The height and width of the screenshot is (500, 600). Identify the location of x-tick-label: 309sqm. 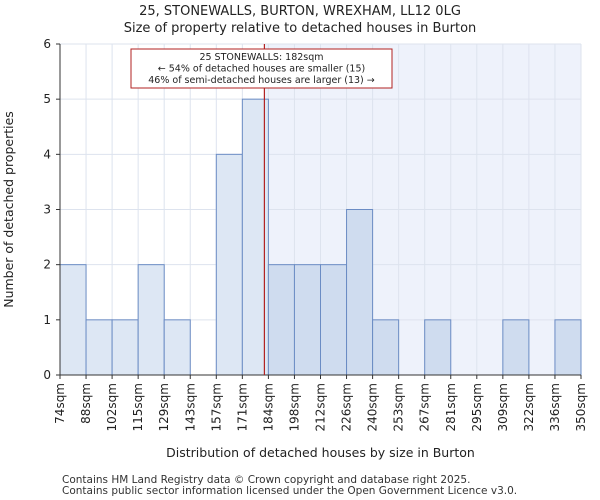
(503, 407).